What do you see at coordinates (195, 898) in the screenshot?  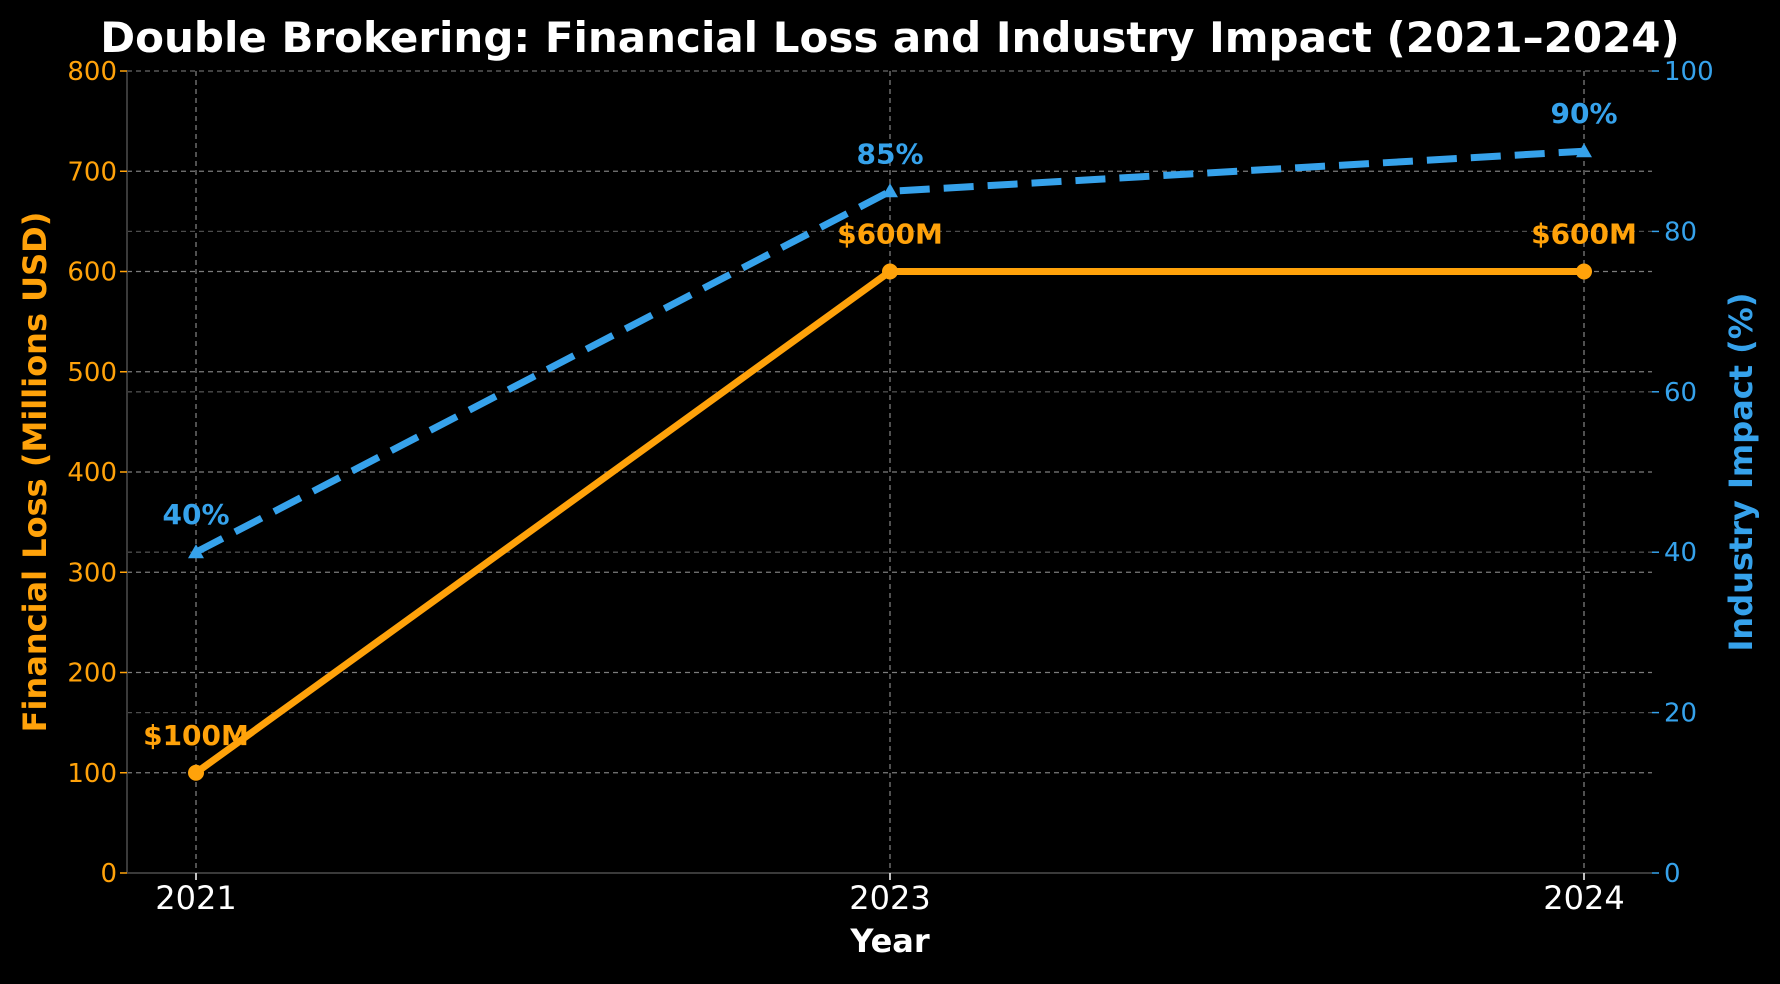 I see `x-tick-2021: 2021` at bounding box center [195, 898].